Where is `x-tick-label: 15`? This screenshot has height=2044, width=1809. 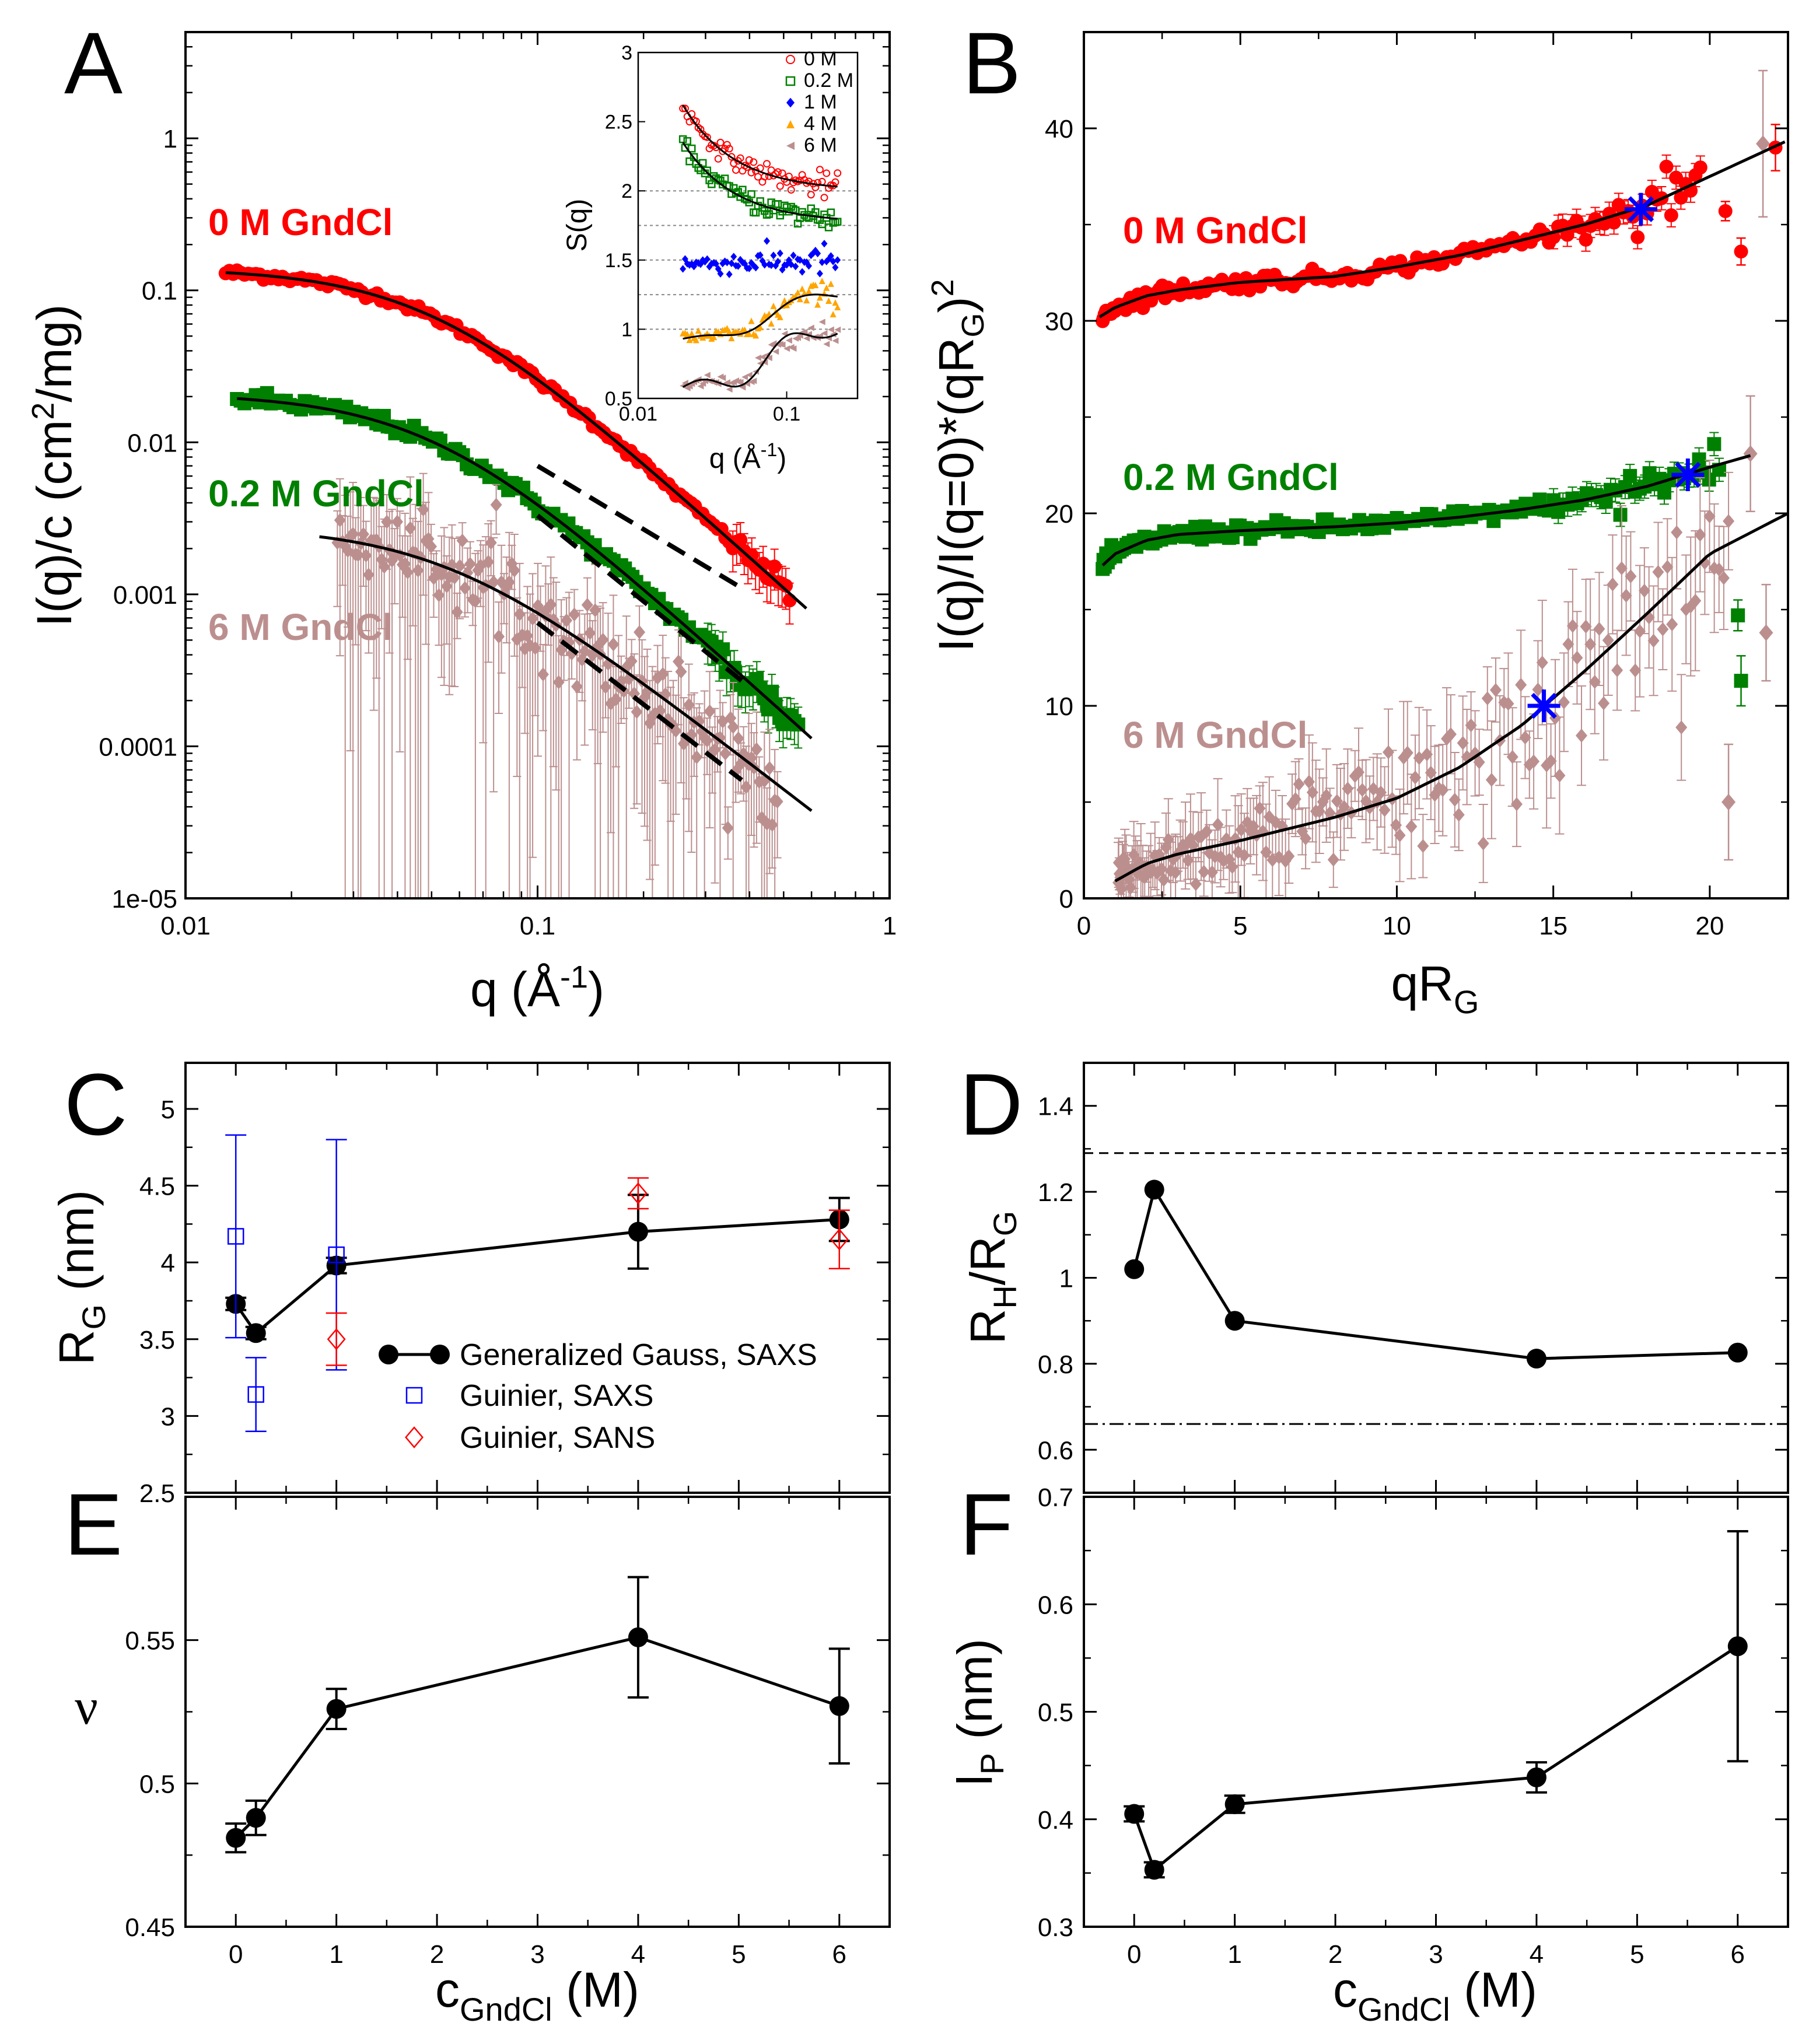
x-tick-label: 15 is located at coordinates (1553, 926).